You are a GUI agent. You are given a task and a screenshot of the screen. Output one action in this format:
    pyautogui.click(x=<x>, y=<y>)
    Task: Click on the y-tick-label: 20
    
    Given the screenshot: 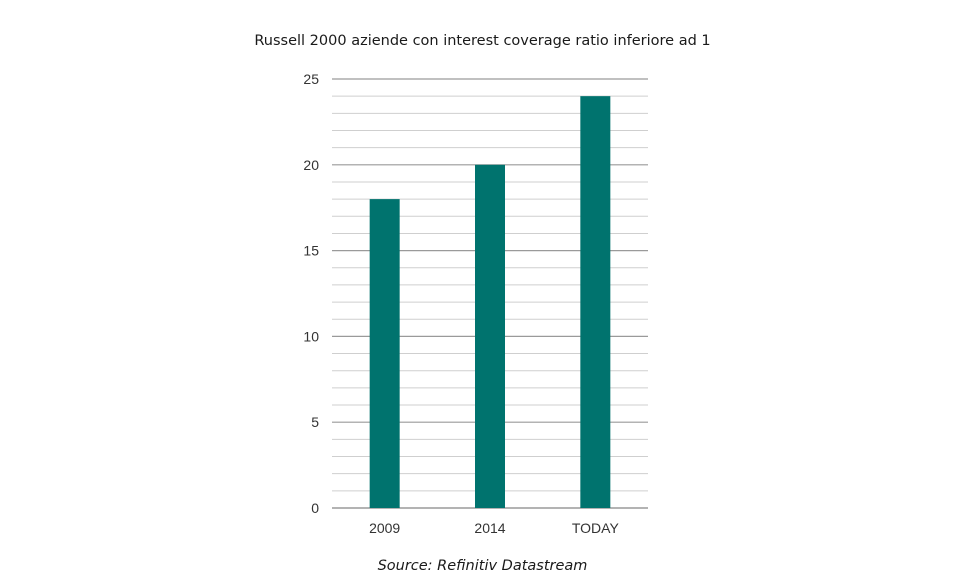 What is the action you would take?
    pyautogui.click(x=311, y=165)
    